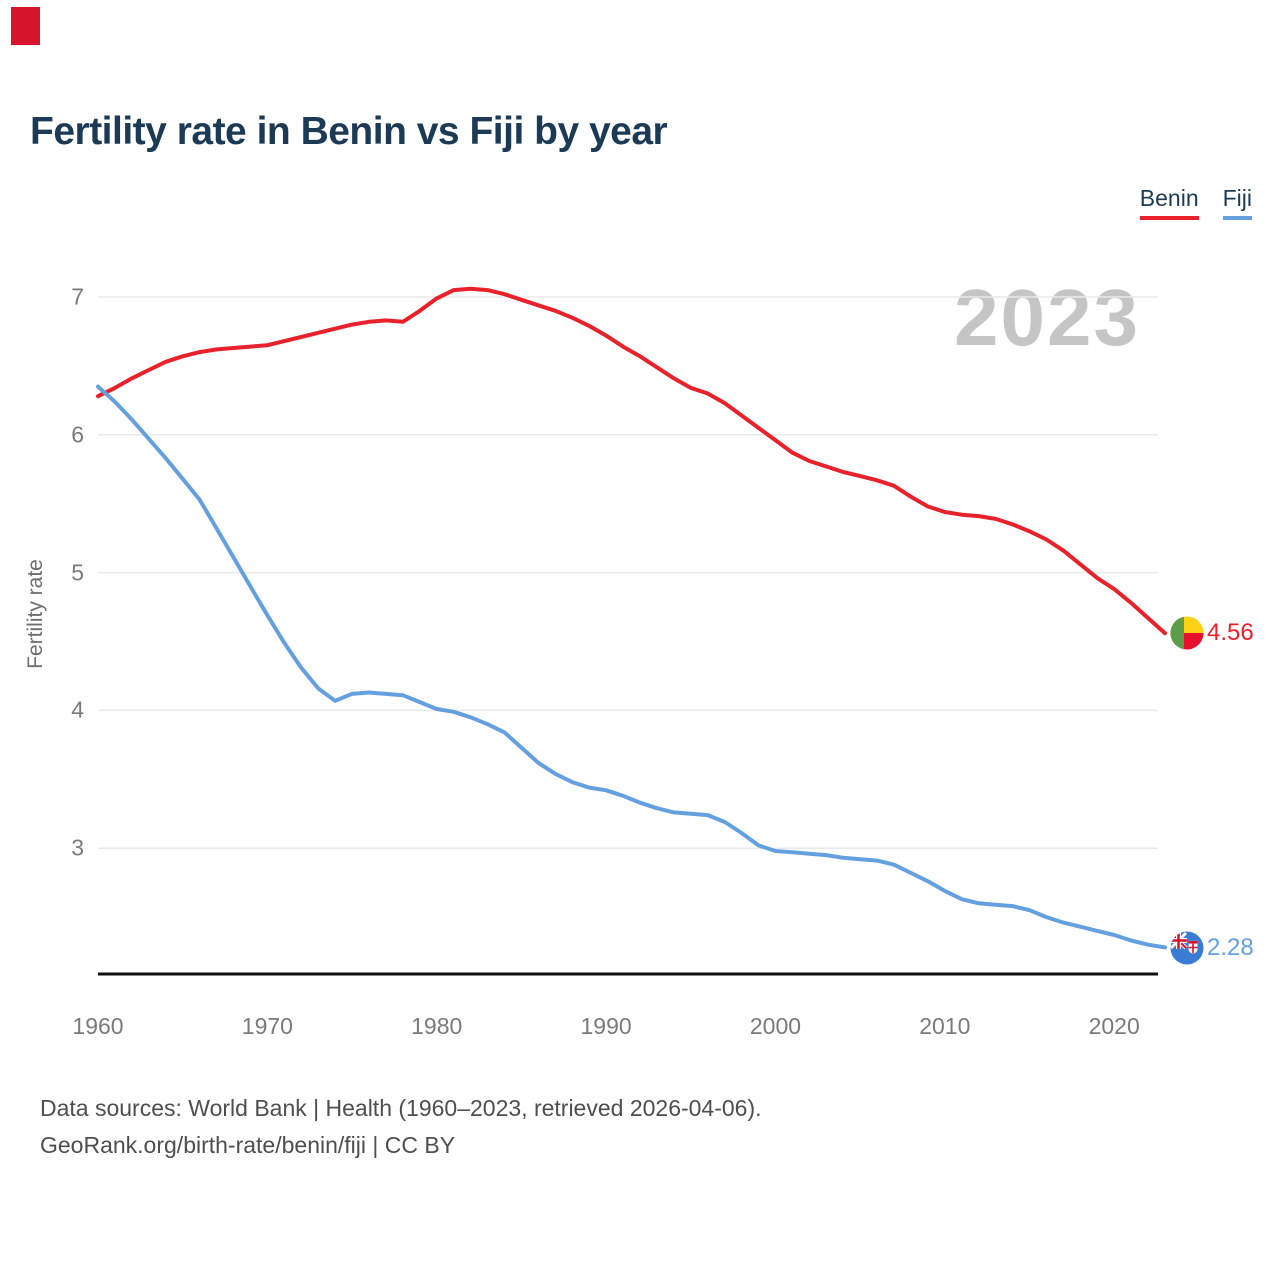  I want to click on y-tick-label-7: 7, so click(77, 296).